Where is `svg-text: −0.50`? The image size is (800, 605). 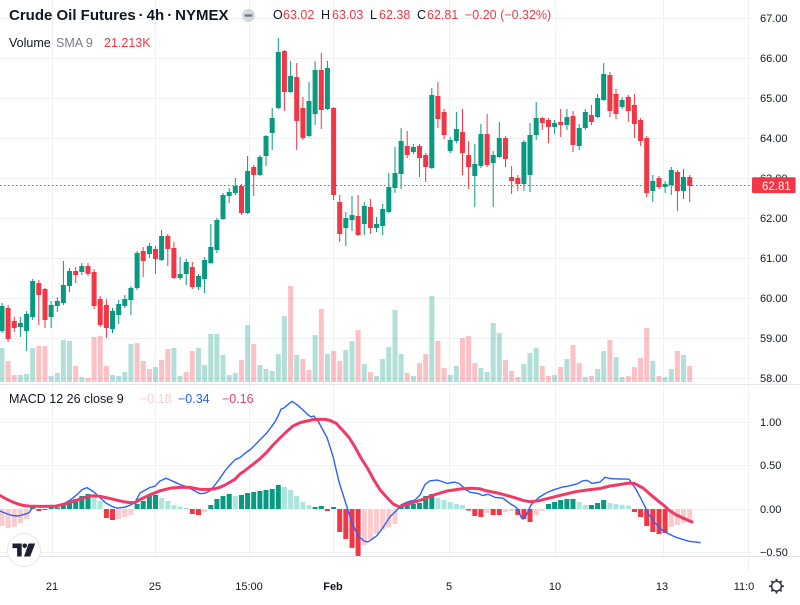
svg-text: −0.50 is located at coordinates (774, 553).